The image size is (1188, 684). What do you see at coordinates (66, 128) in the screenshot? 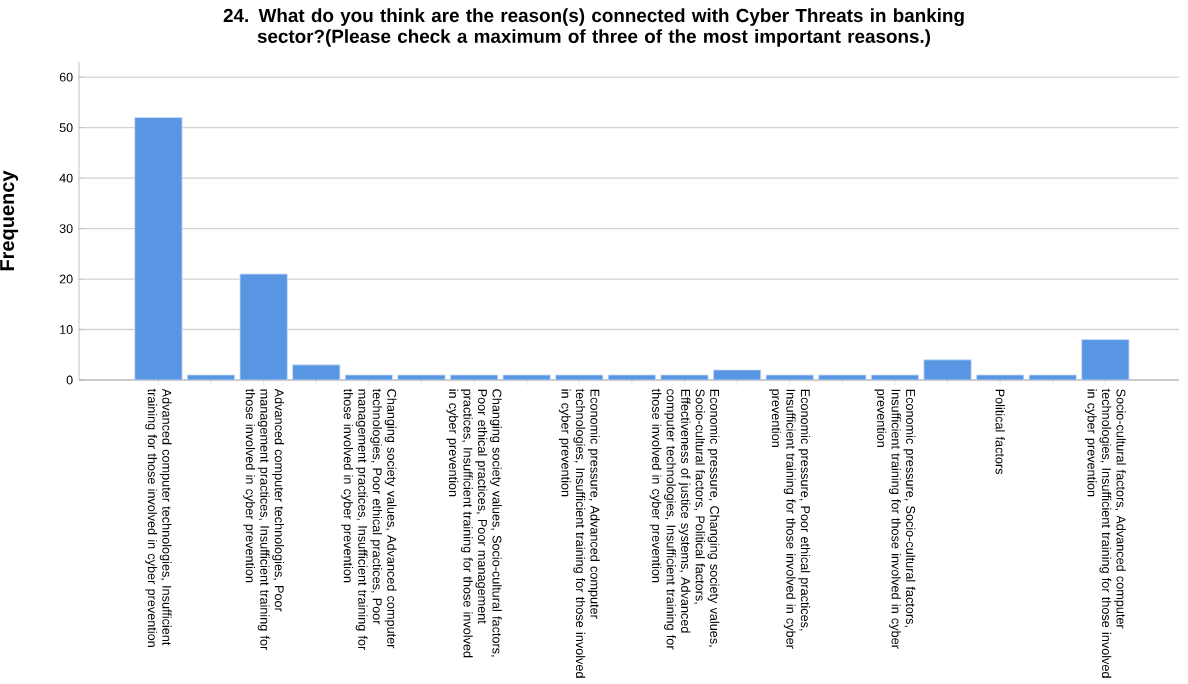
I see `y-tick-label: 50` at bounding box center [66, 128].